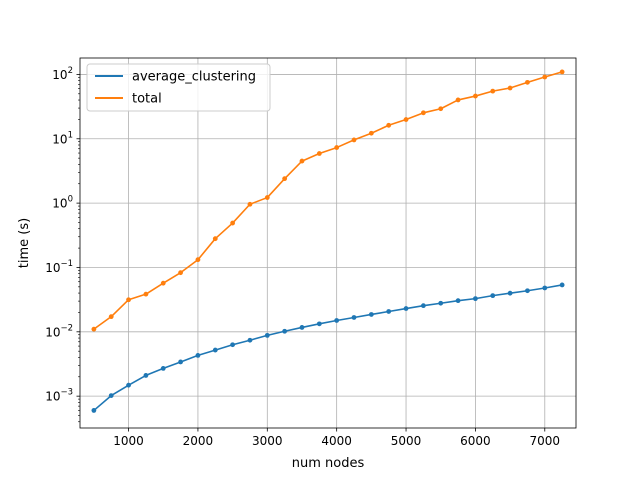 The image size is (640, 485). I want to click on x-tick-label: 4000, so click(336, 441).